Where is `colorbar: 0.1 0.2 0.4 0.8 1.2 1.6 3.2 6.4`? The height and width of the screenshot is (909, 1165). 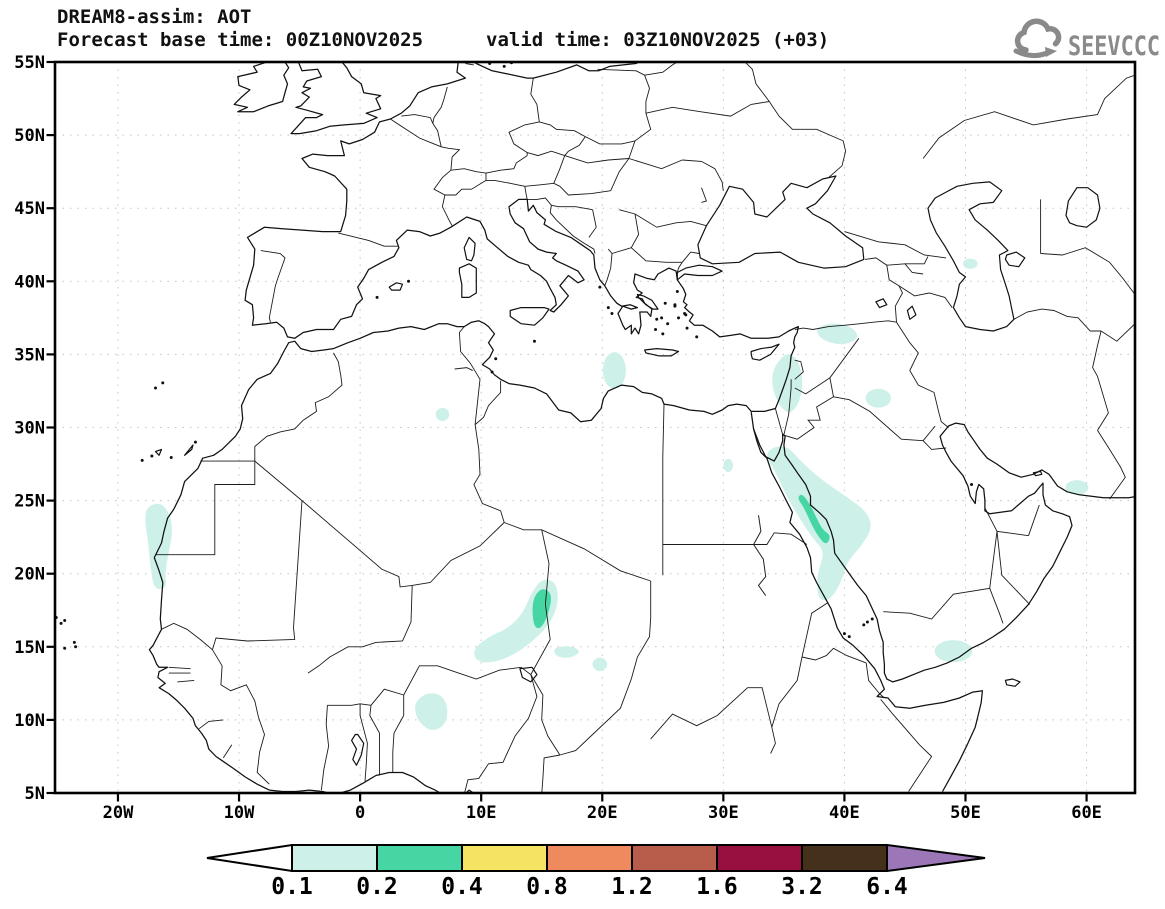 colorbar: 0.1 0.2 0.4 0.8 1.2 1.6 3.2 6.4 is located at coordinates (596, 871).